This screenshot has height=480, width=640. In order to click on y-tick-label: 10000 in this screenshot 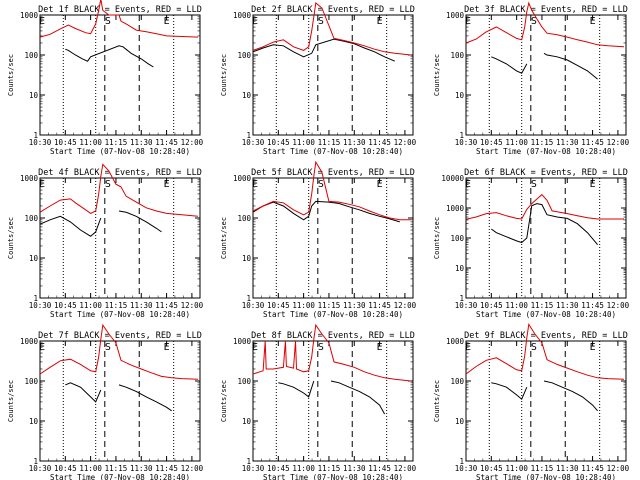, I will do `click(452, 178)`.